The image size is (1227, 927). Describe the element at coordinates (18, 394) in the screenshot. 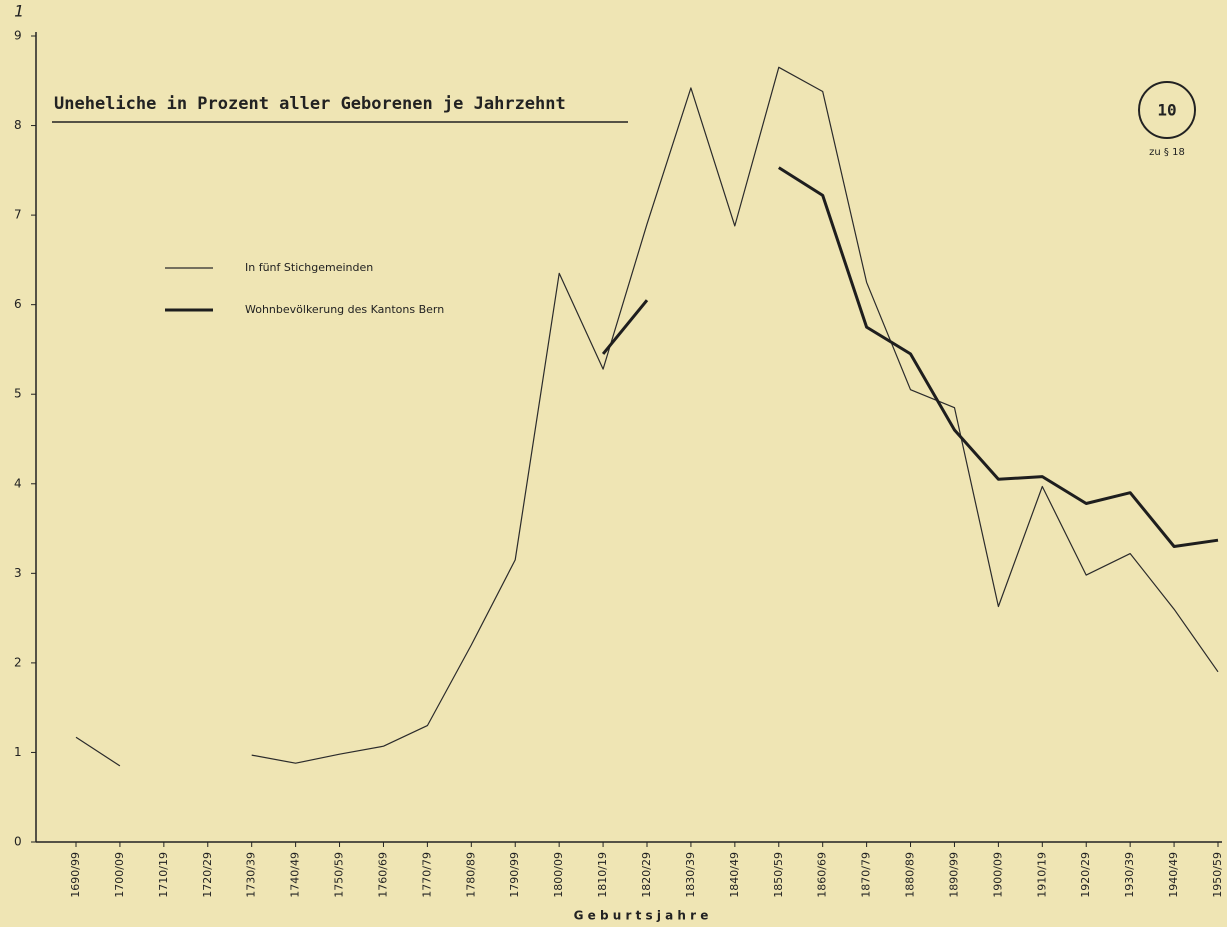

I see `y-tick-label: 5` at that location.